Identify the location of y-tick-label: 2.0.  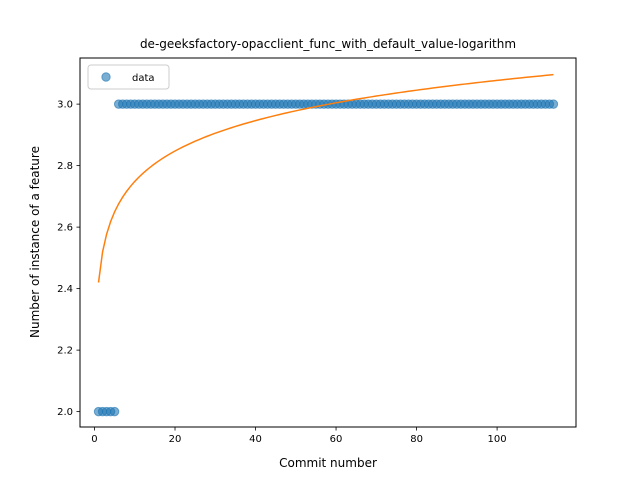
(65, 412).